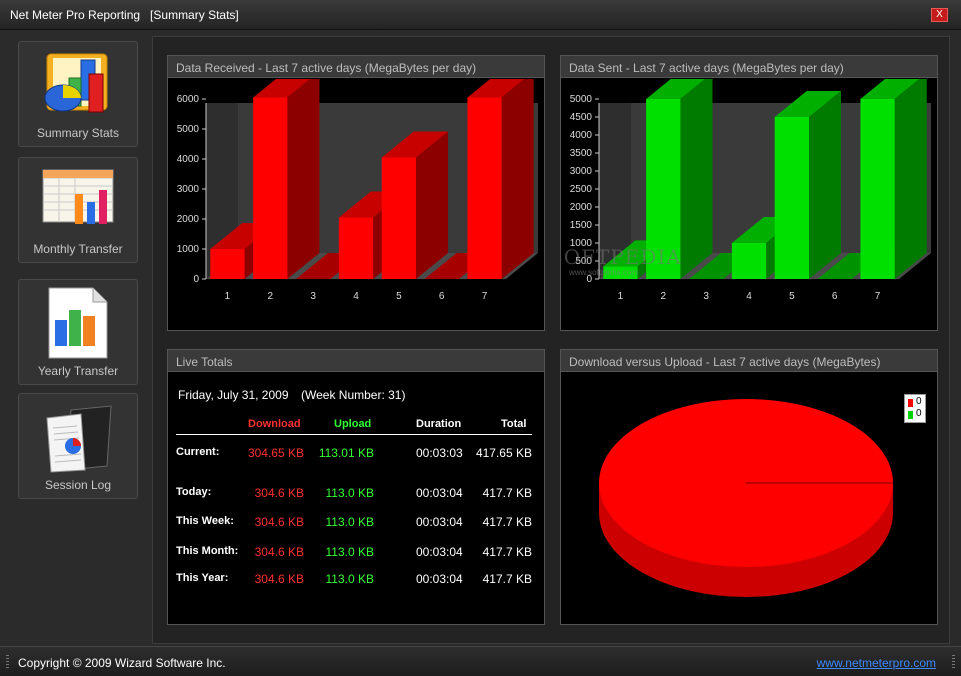  I want to click on header-divider, so click(354, 434).